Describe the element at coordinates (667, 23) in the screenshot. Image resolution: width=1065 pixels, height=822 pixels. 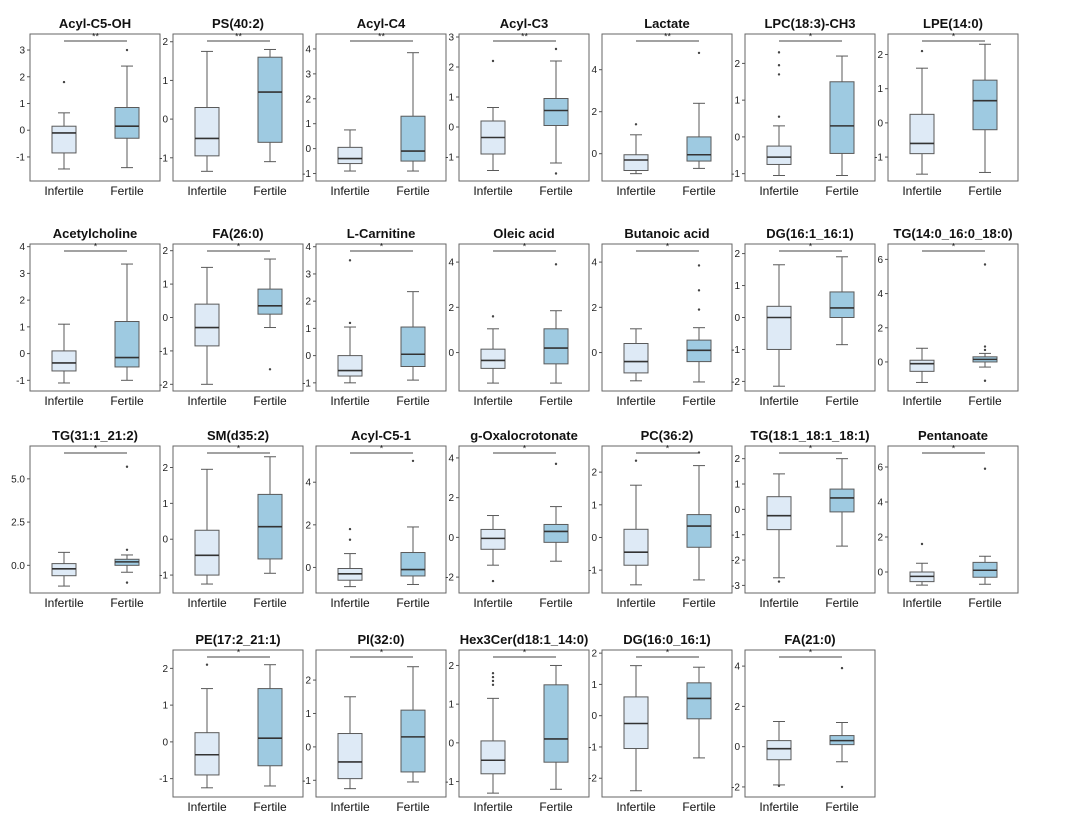
I see `panel-title: Lactate` at that location.